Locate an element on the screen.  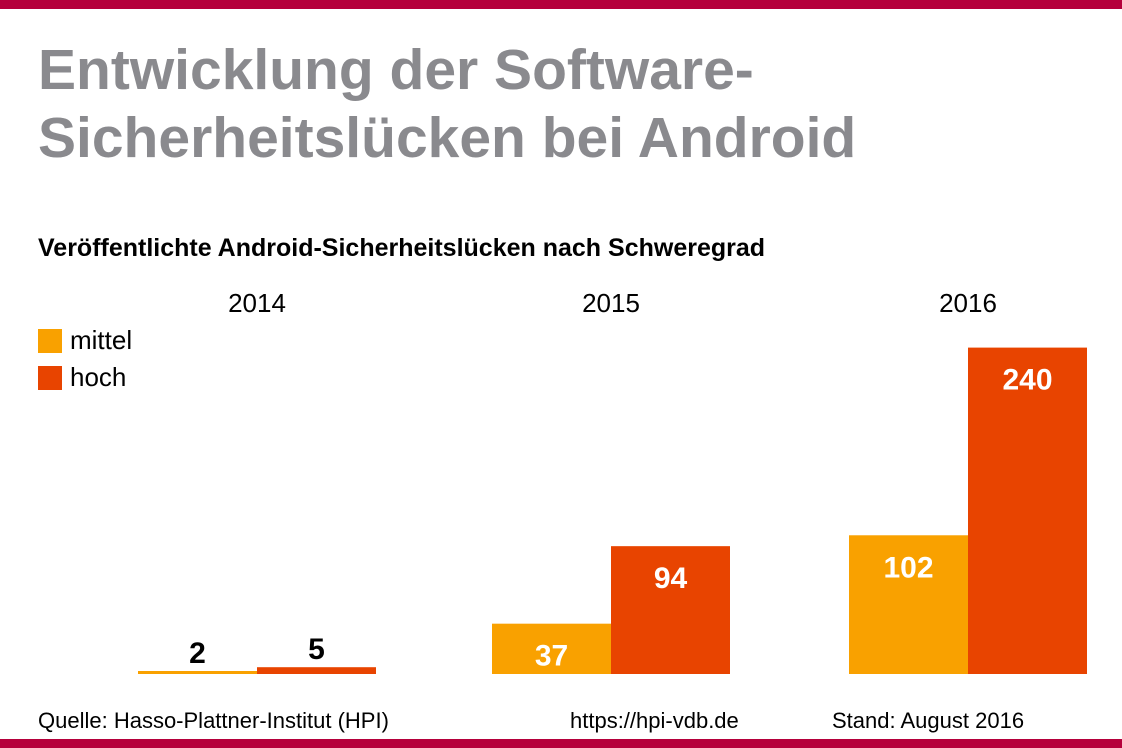
data-label-hoch-2014: 5 is located at coordinates (316, 649).